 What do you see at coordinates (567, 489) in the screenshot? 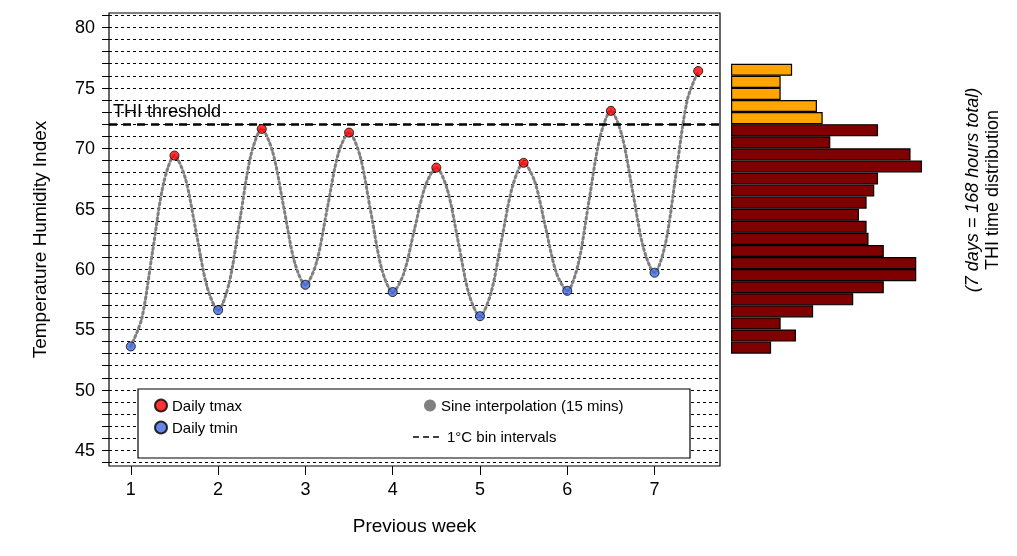
I see `x-tick-label: 6` at bounding box center [567, 489].